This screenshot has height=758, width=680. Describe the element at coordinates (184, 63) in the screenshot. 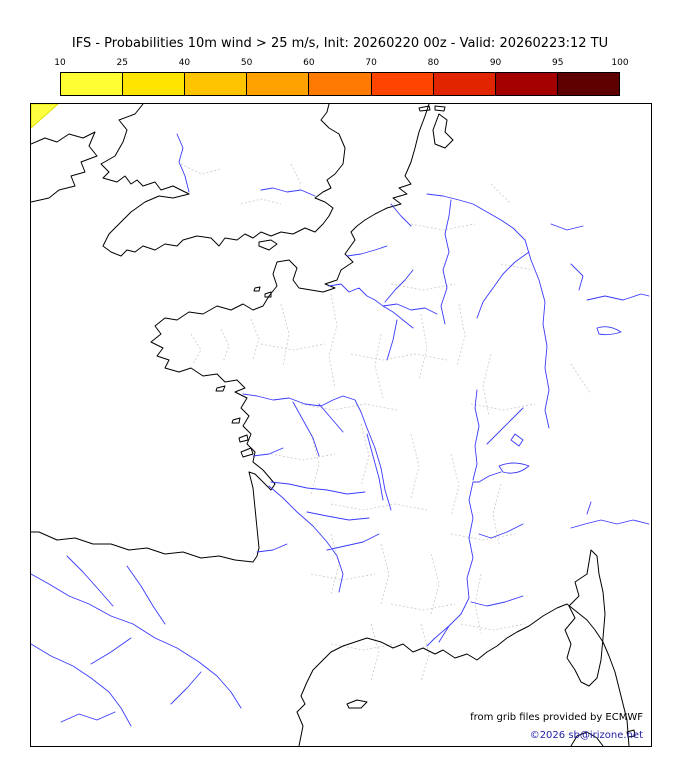

I see `colorbar-tick-label: 40` at that location.